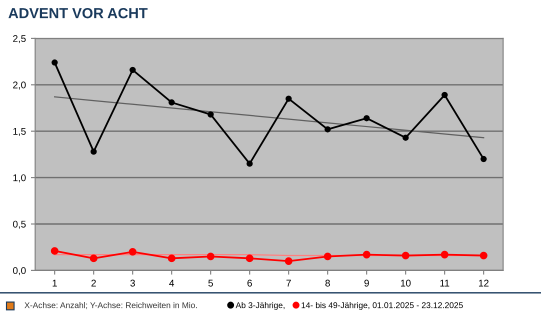  What do you see at coordinates (19, 39) in the screenshot?
I see `y-tick-label: 2,5` at bounding box center [19, 39].